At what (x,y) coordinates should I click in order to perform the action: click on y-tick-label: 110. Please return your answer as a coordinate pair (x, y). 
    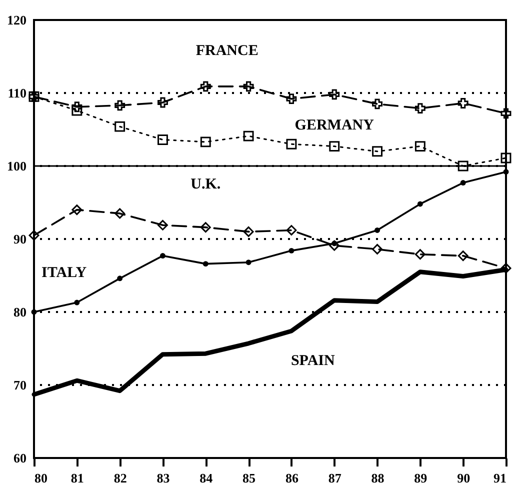
    Looking at the image, I should click on (17, 93).